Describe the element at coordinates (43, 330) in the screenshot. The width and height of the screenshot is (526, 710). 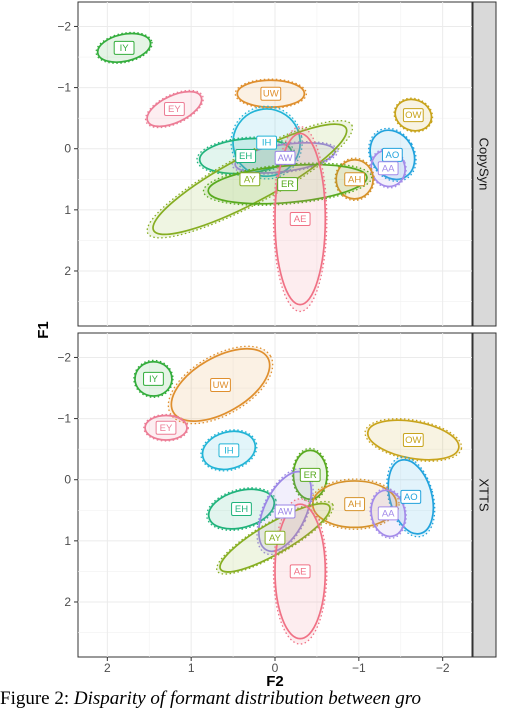
I see `y-axis-label: F1` at that location.